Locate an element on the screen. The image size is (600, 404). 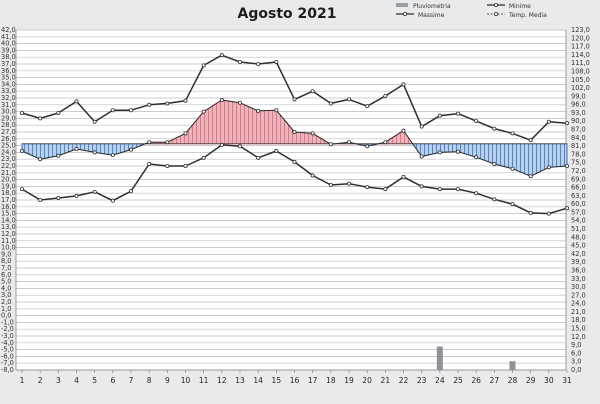
x-tick-label: 10 is located at coordinates (186, 380).